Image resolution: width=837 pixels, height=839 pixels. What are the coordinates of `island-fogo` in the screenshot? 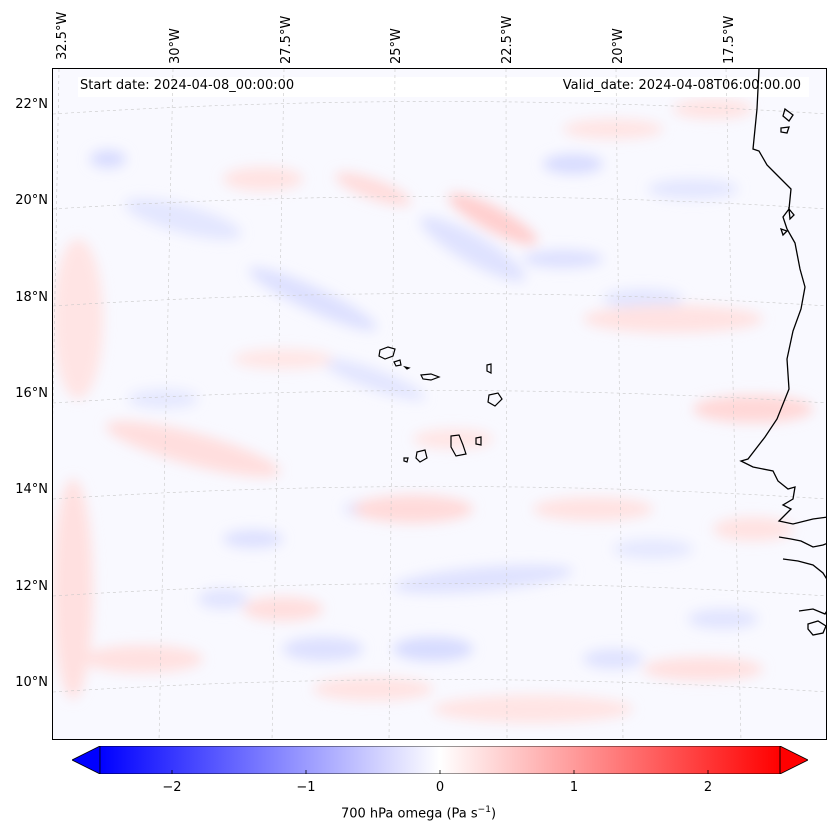 It's located at (421, 456).